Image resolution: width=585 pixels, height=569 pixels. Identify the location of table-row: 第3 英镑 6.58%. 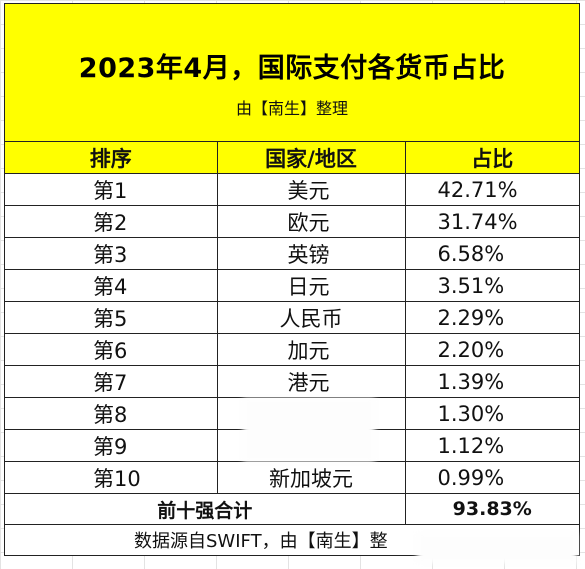
(292, 253).